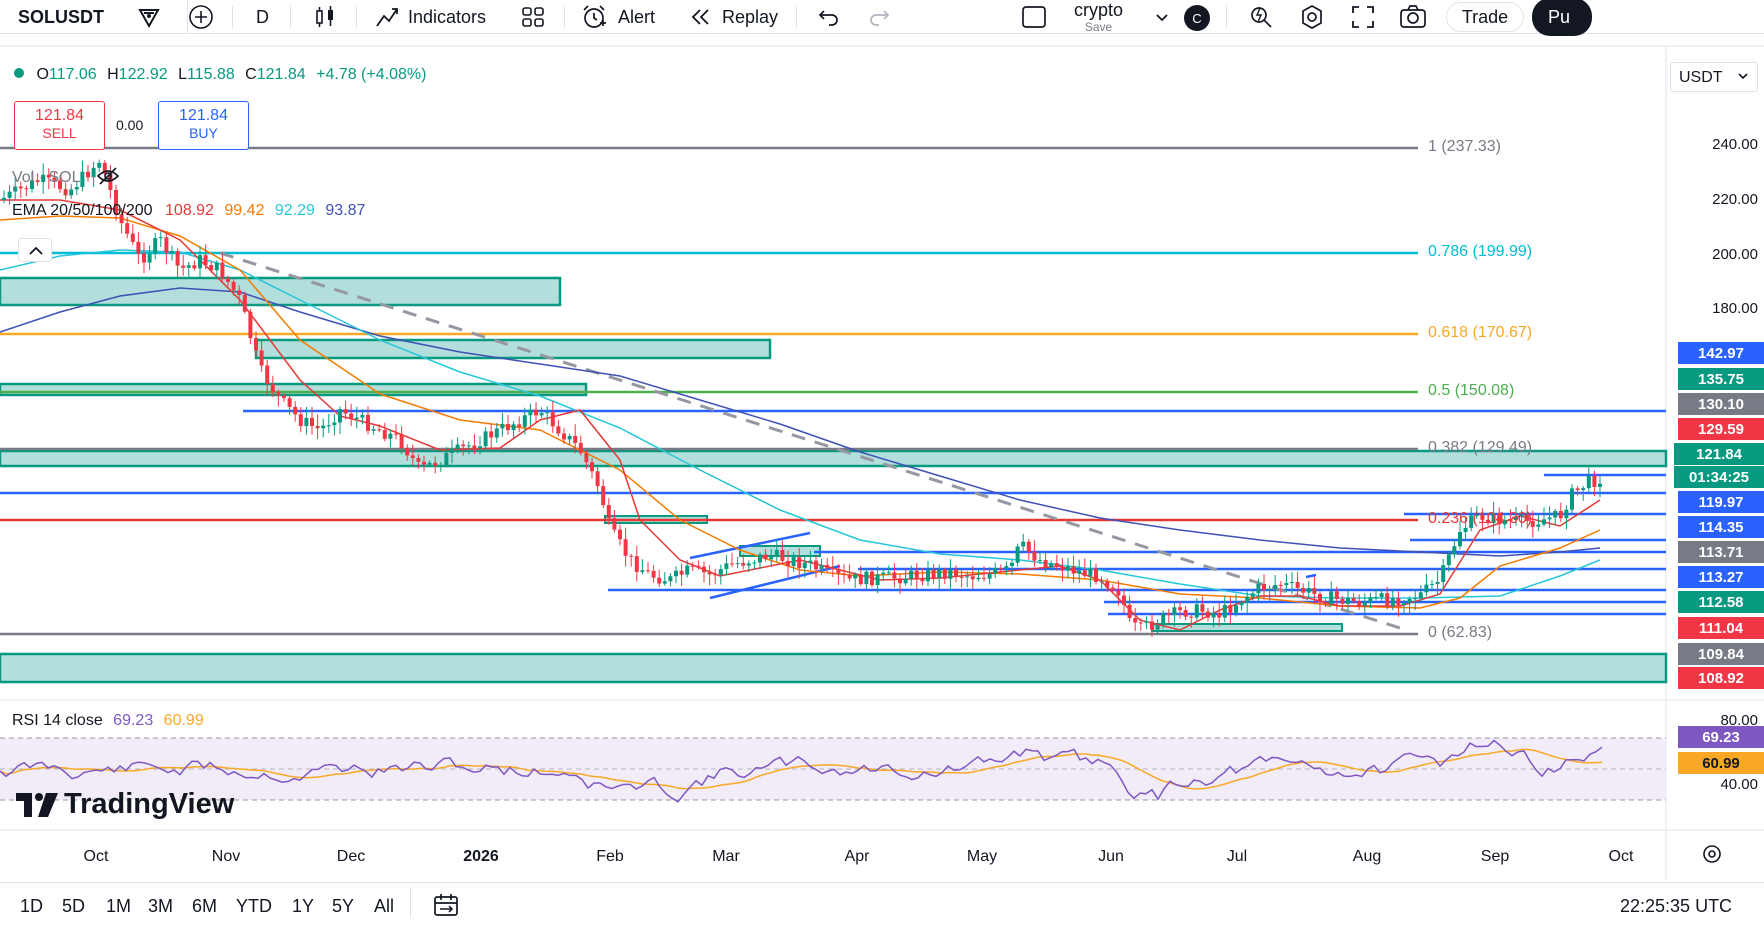  I want to click on fib-level-label: 0.5 (150.08), so click(1471, 390).